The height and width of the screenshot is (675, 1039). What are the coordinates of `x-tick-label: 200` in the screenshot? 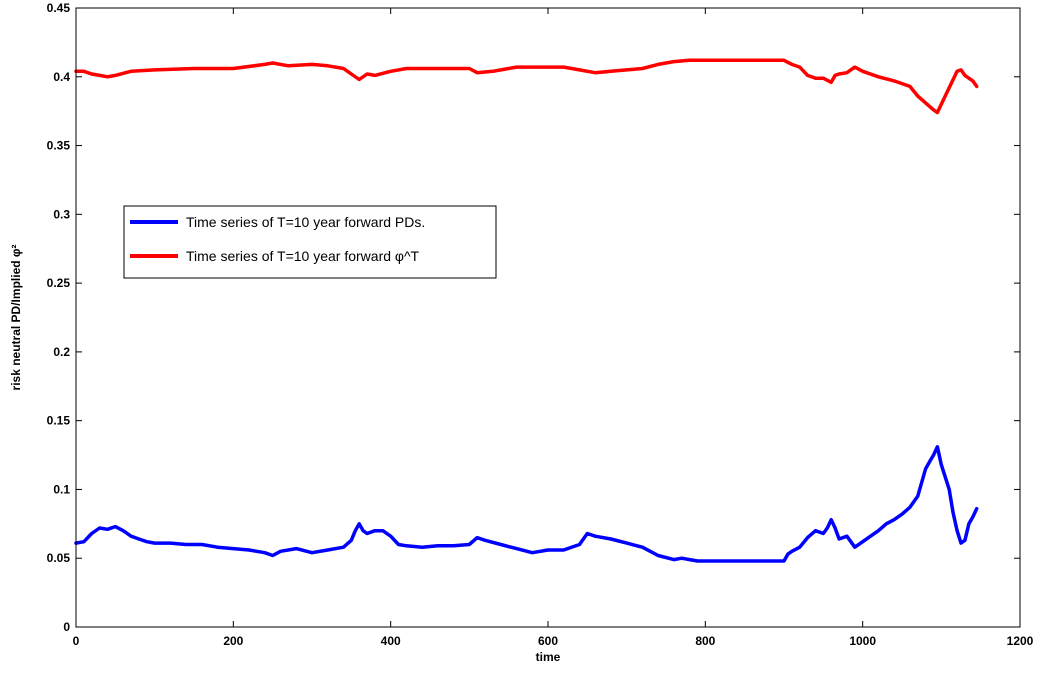 It's located at (233, 641).